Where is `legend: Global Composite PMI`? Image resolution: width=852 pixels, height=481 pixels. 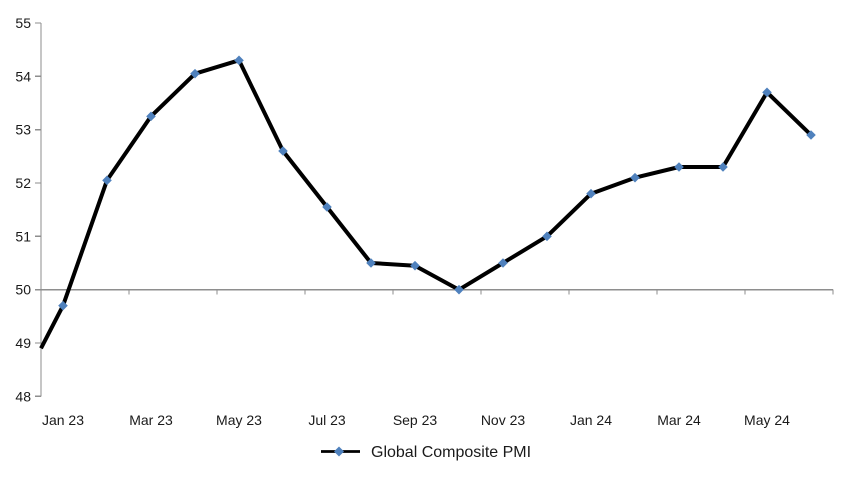 legend: Global Composite PMI is located at coordinates (426, 452).